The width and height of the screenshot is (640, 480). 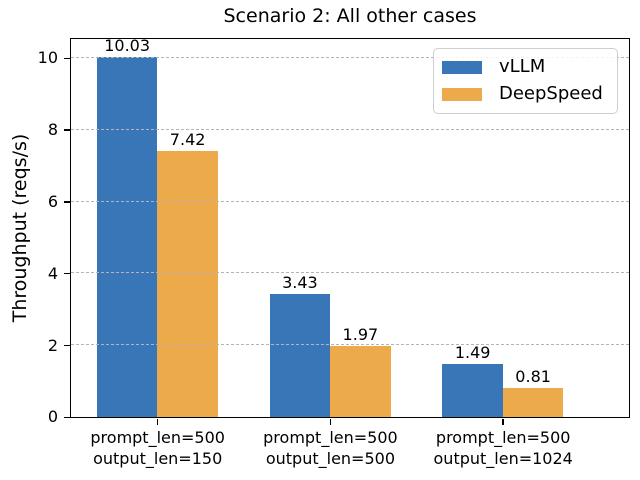 What do you see at coordinates (462, 67) in the screenshot?
I see `legend-swatch-vllm` at bounding box center [462, 67].